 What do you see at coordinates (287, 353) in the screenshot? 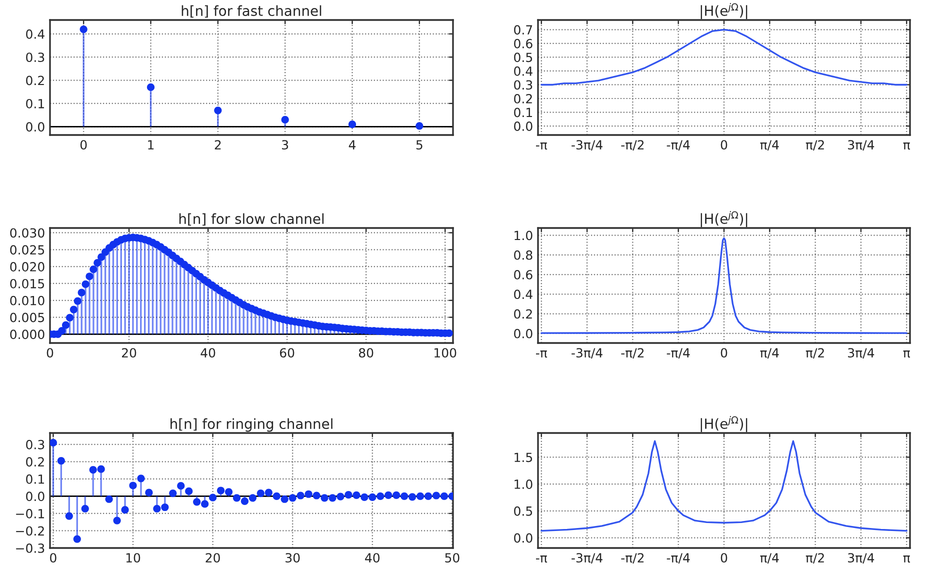
I see `x-tick-label: 60` at bounding box center [287, 353].